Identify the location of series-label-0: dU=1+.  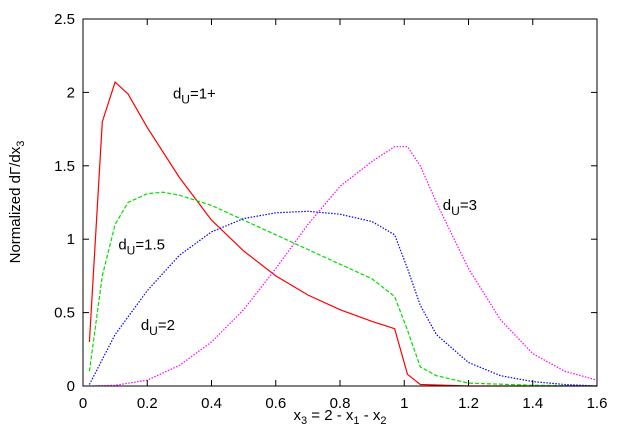
(194, 95).